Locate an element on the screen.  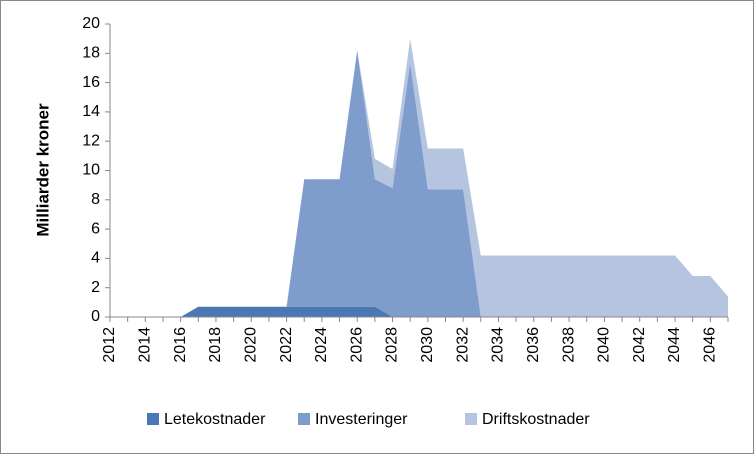
legend-label: Driftskostnader is located at coordinates (536, 419).